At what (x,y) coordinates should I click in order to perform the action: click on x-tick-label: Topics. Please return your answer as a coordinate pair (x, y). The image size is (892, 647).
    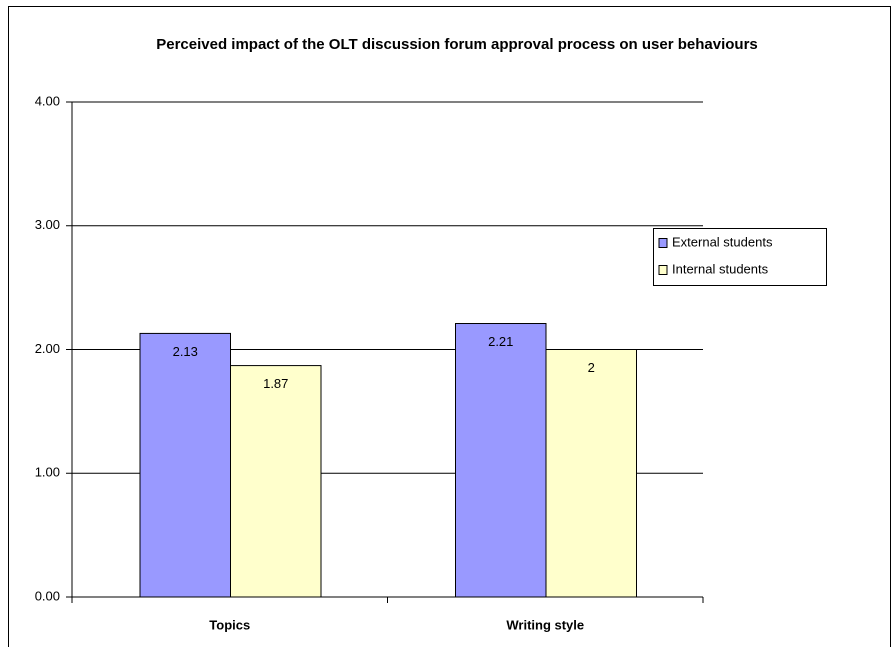
    Looking at the image, I should click on (229, 624).